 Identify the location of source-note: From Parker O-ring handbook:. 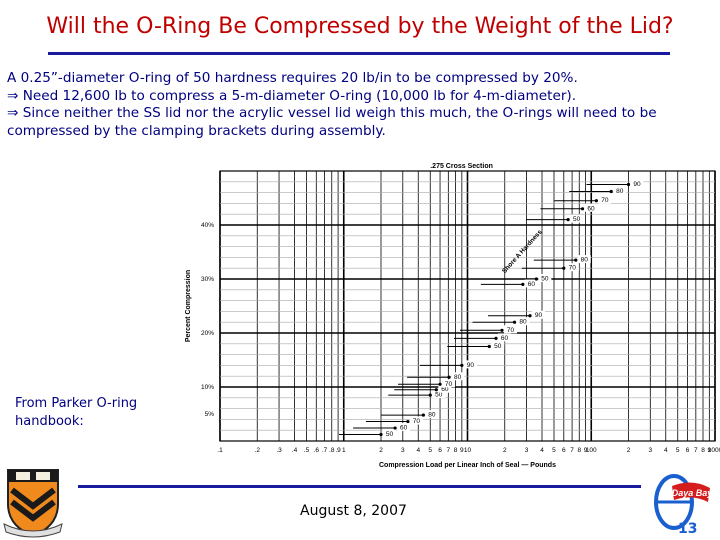
(92, 418).